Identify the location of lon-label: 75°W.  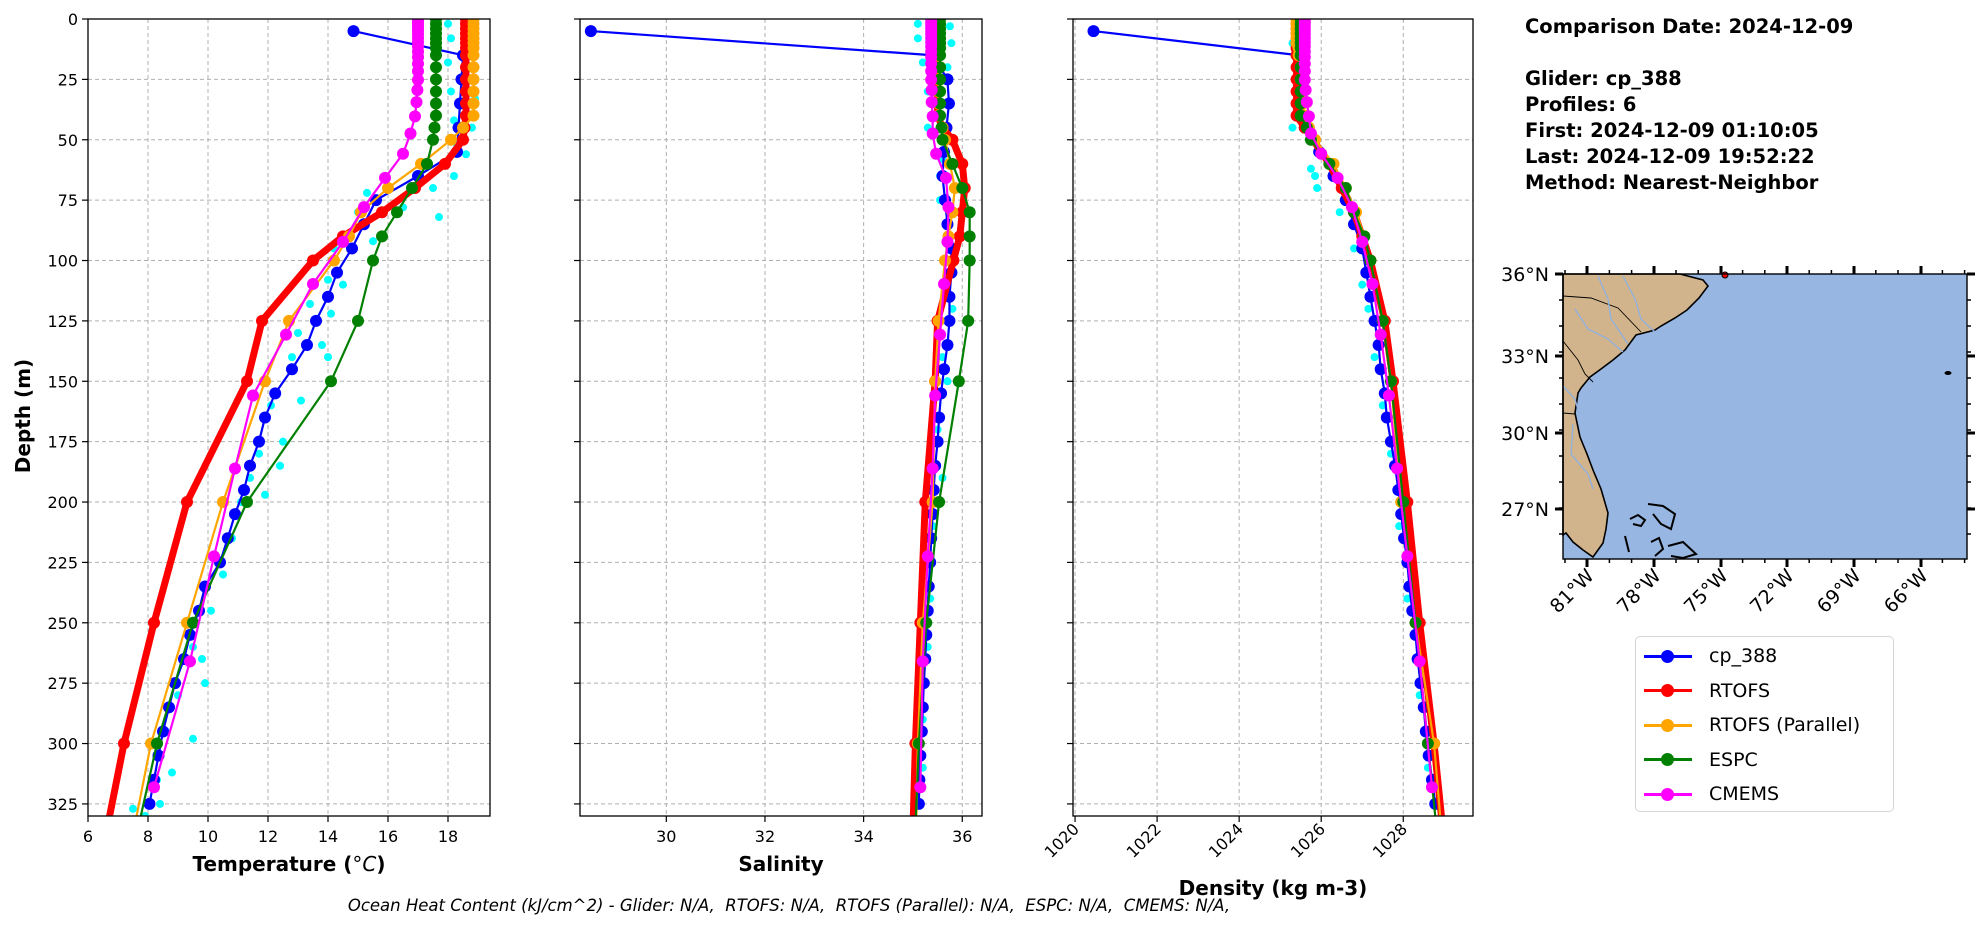
(1706, 591).